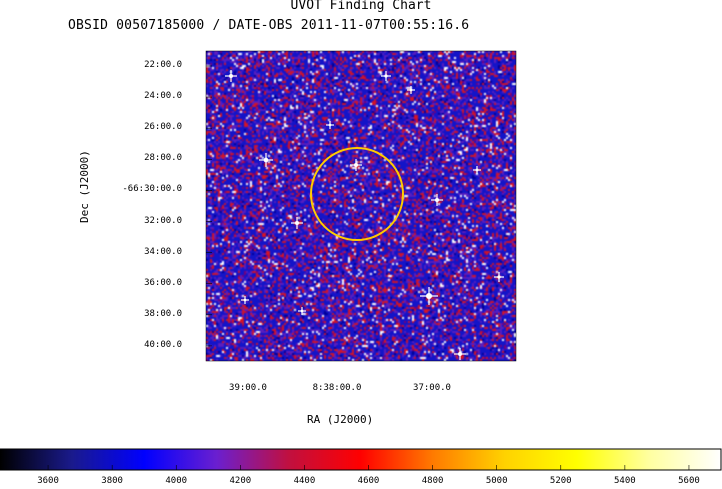 This screenshot has width=722, height=489. Describe the element at coordinates (163, 158) in the screenshot. I see `y-tick-label: 28:00.0` at that location.